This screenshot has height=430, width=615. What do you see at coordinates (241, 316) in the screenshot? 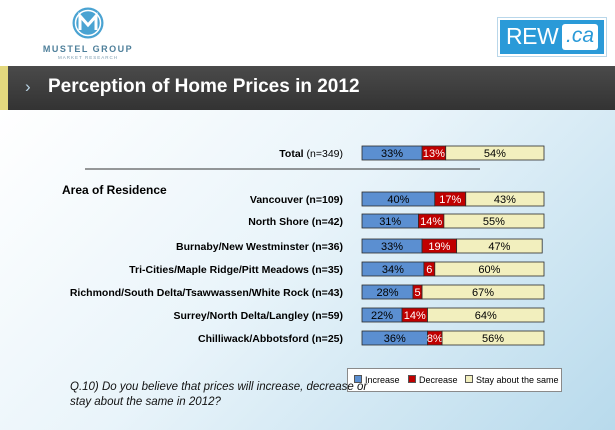
I see `category-name: Surrey/North Delta/Langley` at bounding box center [241, 316].